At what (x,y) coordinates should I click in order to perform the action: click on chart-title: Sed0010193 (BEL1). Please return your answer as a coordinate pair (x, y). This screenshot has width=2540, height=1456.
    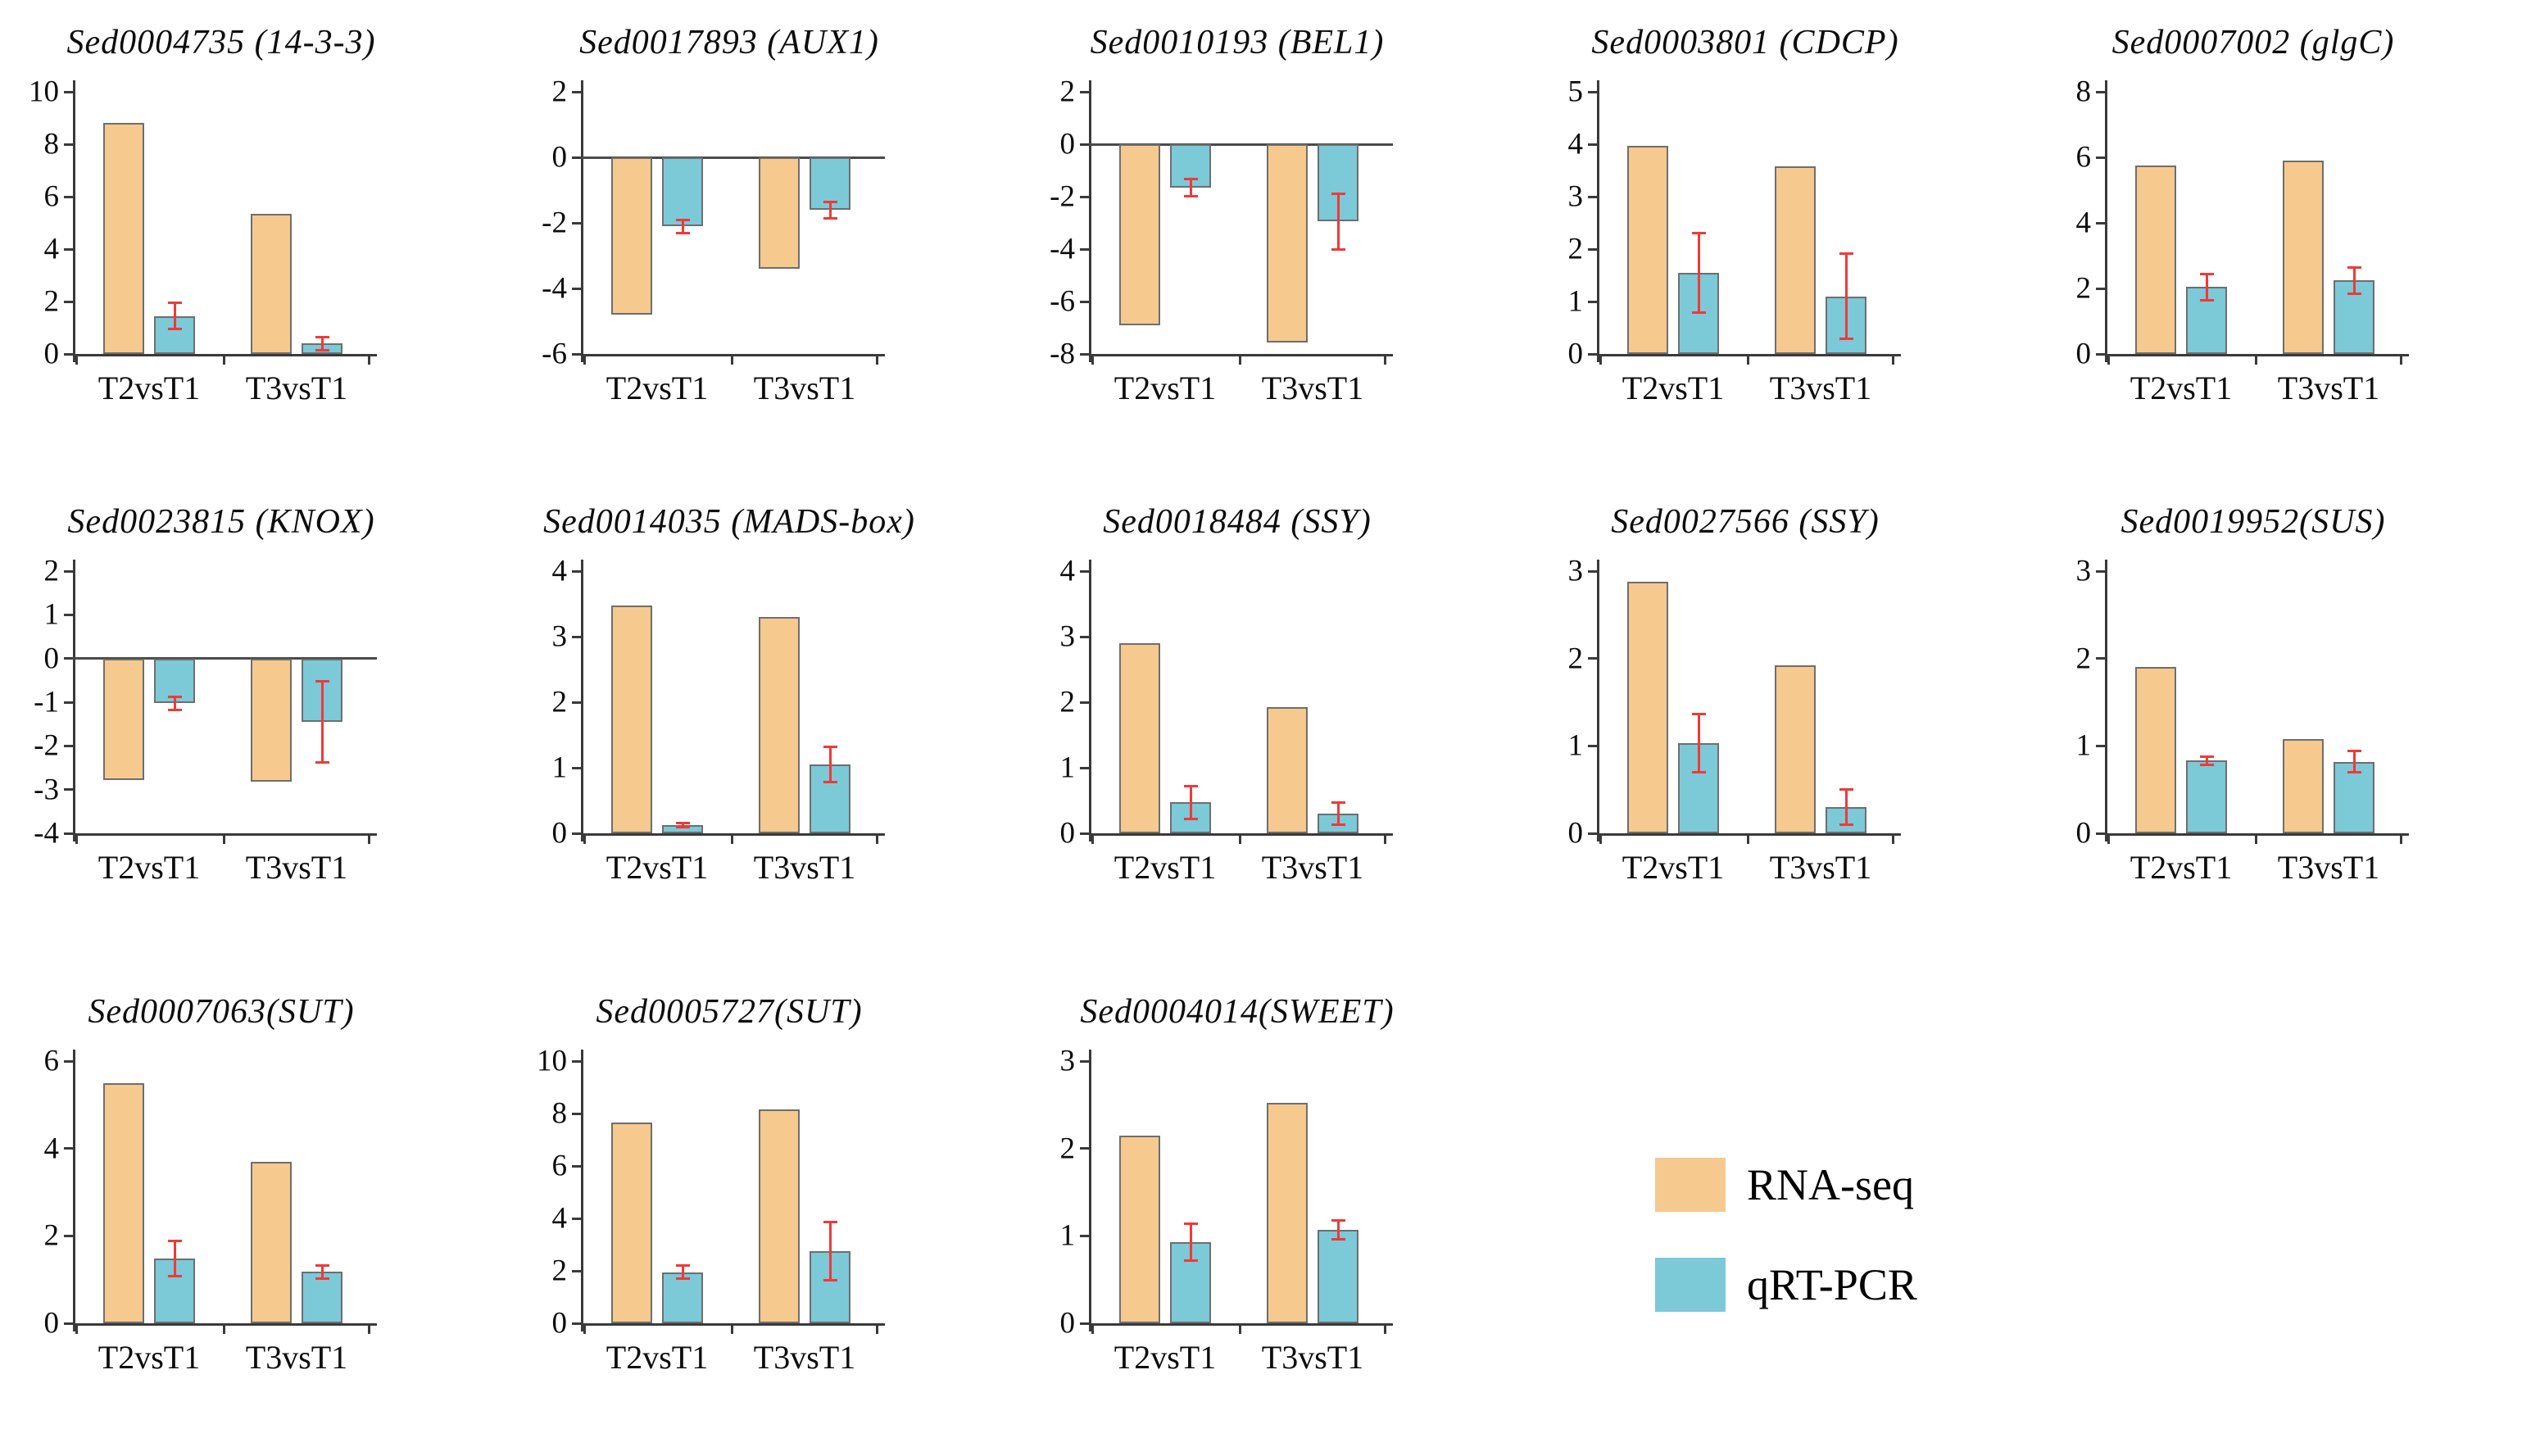
    Looking at the image, I should click on (1237, 43).